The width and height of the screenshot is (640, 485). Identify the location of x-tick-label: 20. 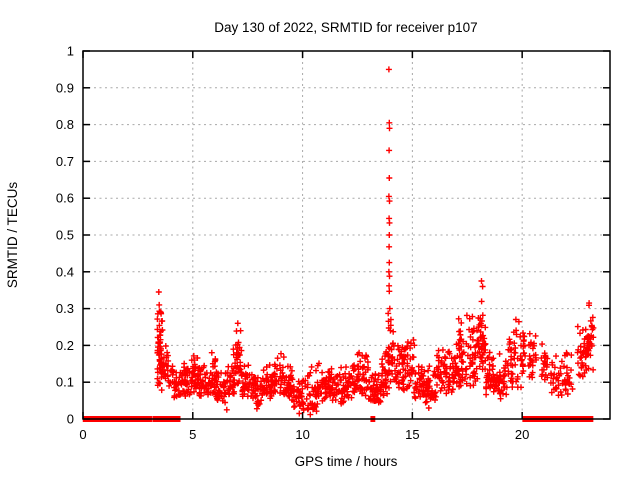
(522, 434).